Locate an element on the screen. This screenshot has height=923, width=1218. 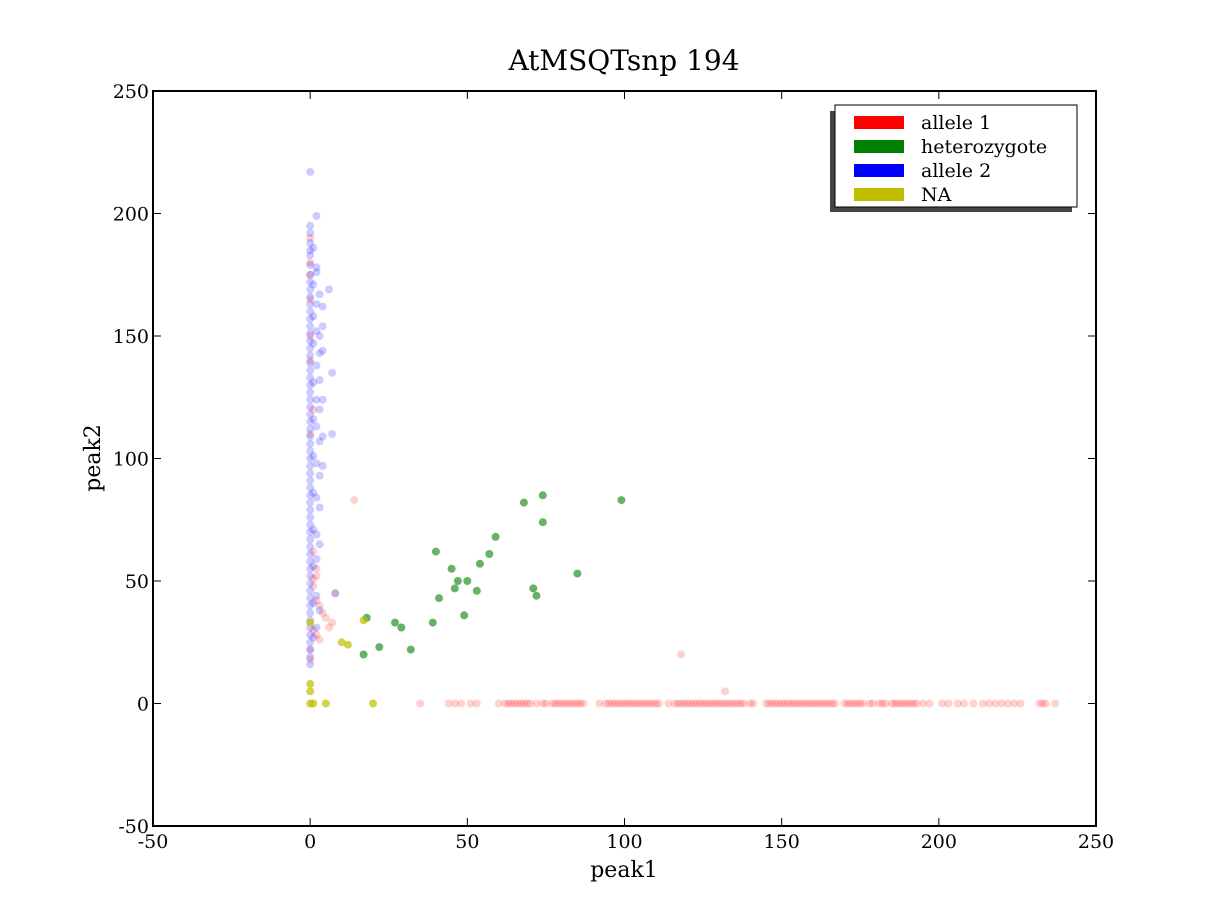
legend-label-allele-1: allele 1 is located at coordinates (956, 123).